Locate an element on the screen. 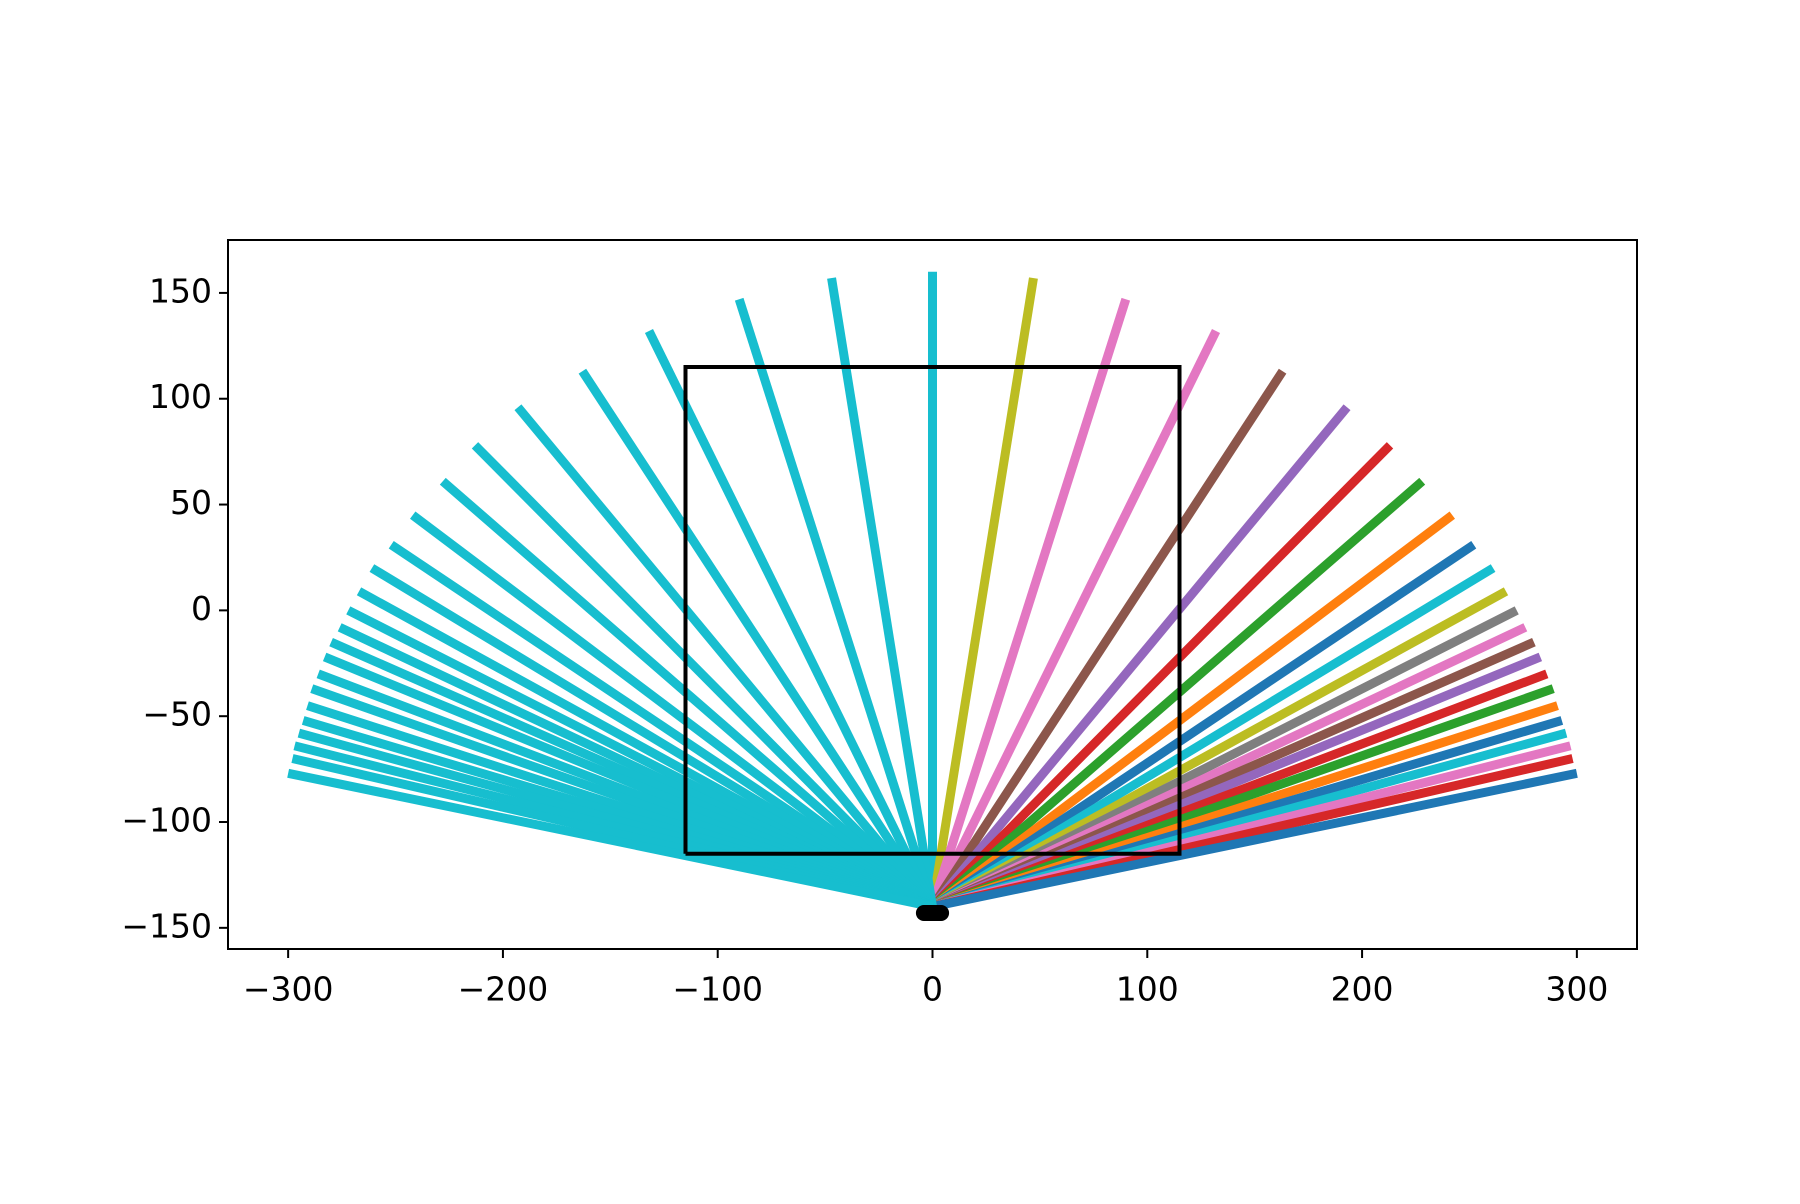  outline is located at coordinates (932, 610).